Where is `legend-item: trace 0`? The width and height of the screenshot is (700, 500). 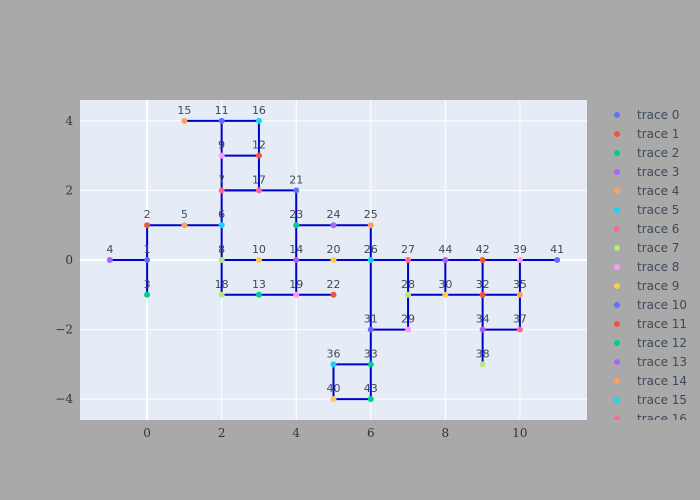 legend-item: trace 0 is located at coordinates (646, 115).